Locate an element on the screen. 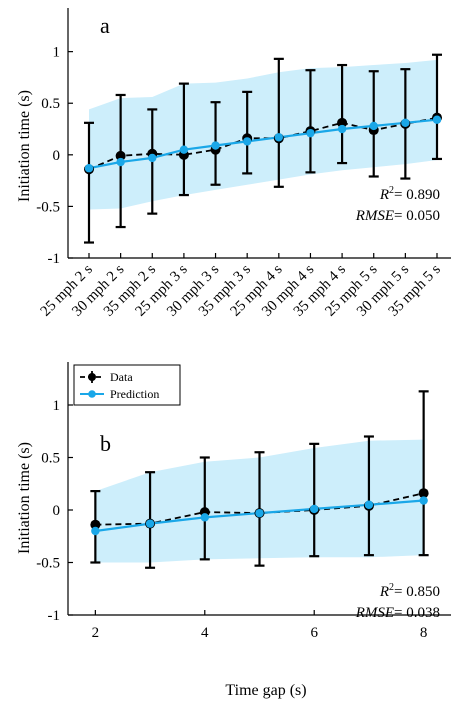 The image size is (461, 707). y-tick-label-b-1: -0.5 is located at coordinates (48, 564).